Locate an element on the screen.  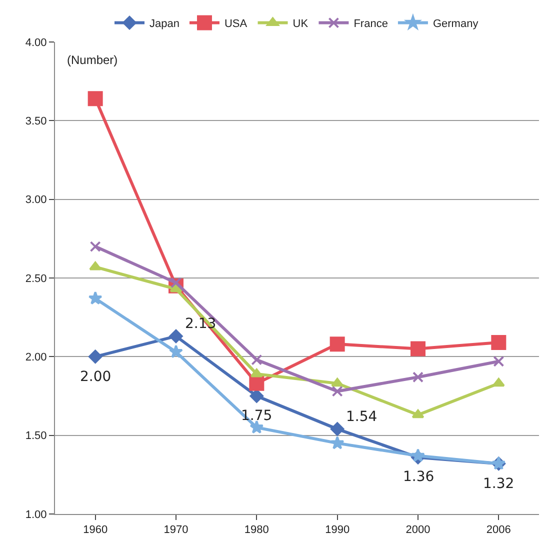
x-tick-label: 1970 is located at coordinates (176, 530).